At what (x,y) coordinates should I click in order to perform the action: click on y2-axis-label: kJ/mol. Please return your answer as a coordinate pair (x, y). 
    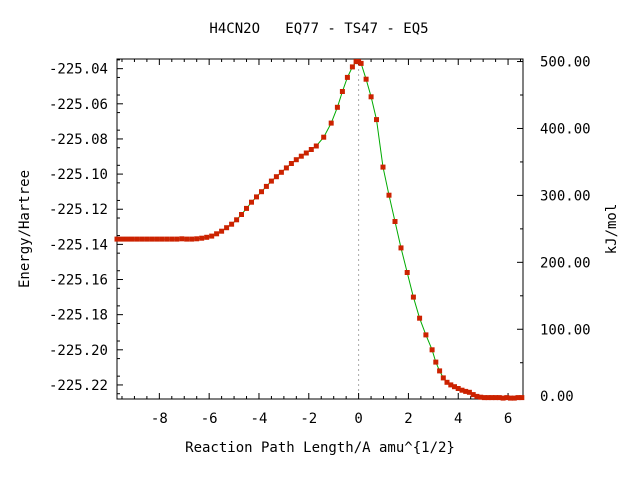
    Looking at the image, I should click on (612, 229).